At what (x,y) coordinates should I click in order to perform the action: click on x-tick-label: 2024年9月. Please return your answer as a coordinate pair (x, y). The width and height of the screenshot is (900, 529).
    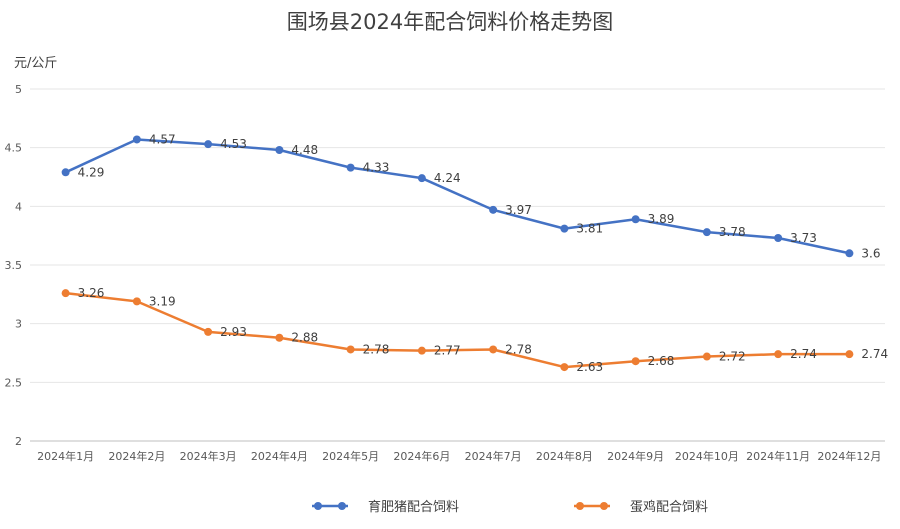
    Looking at the image, I should click on (635, 456).